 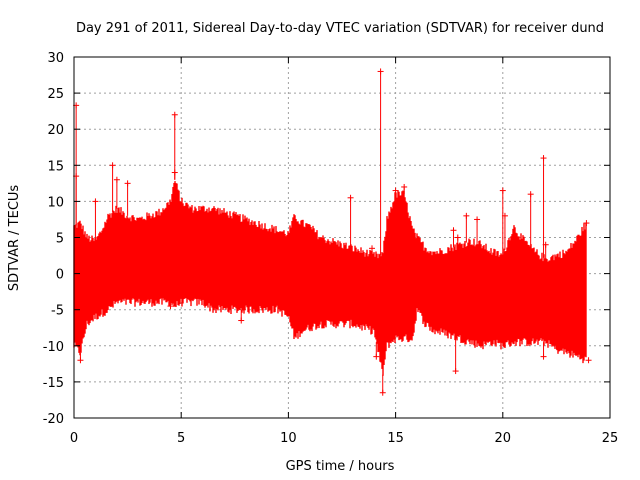 What do you see at coordinates (395, 438) in the screenshot?
I see `x-tick-label: 15` at bounding box center [395, 438].